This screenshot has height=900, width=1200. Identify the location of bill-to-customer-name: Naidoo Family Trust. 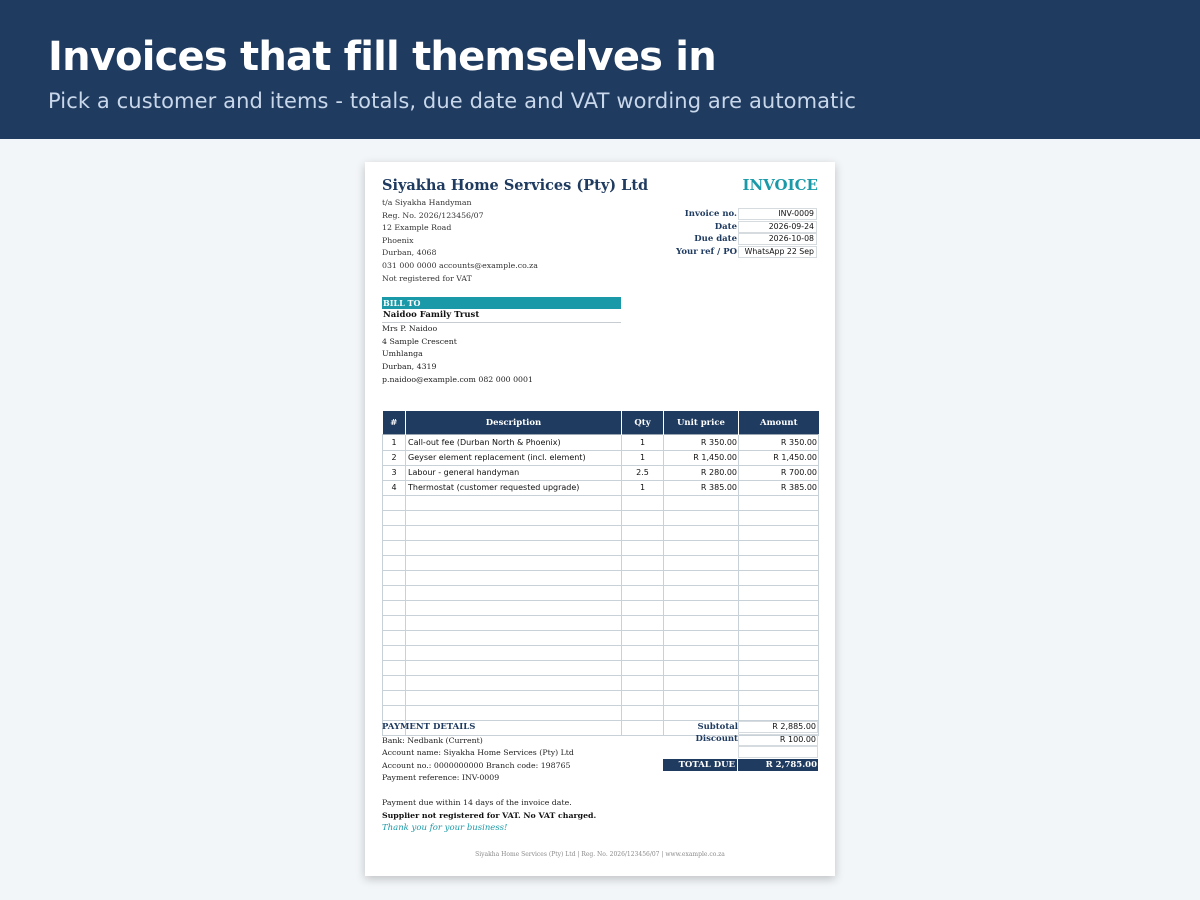
(501, 316).